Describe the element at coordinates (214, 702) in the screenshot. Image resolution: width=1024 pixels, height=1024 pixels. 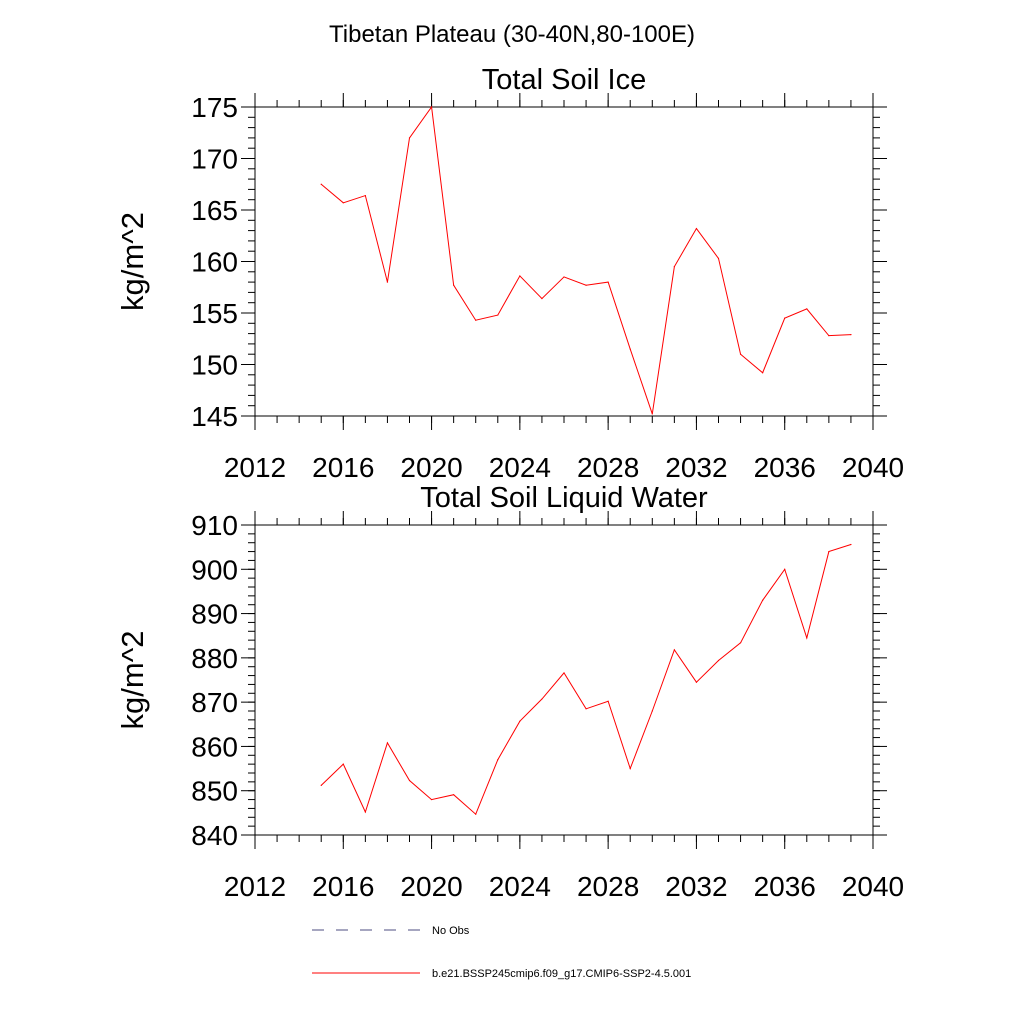
I see `y-tick-label: 870` at that location.